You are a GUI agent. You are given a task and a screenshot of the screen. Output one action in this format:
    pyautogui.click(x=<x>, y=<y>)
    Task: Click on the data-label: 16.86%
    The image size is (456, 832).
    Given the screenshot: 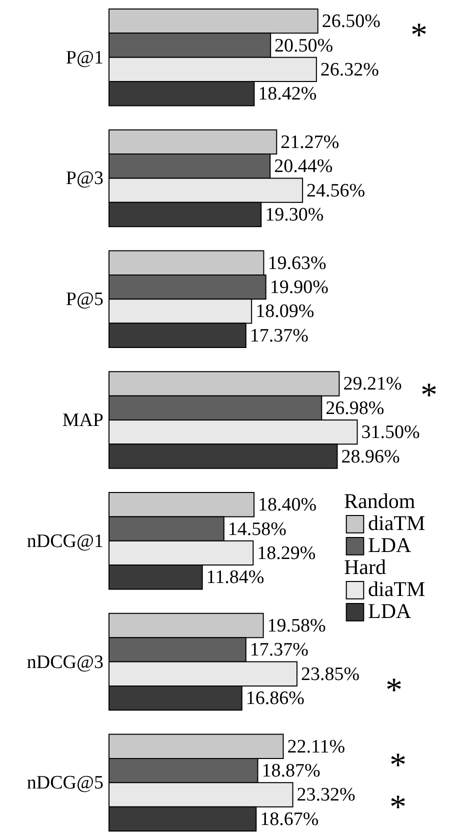 What is the action you would take?
    pyautogui.click(x=275, y=699)
    